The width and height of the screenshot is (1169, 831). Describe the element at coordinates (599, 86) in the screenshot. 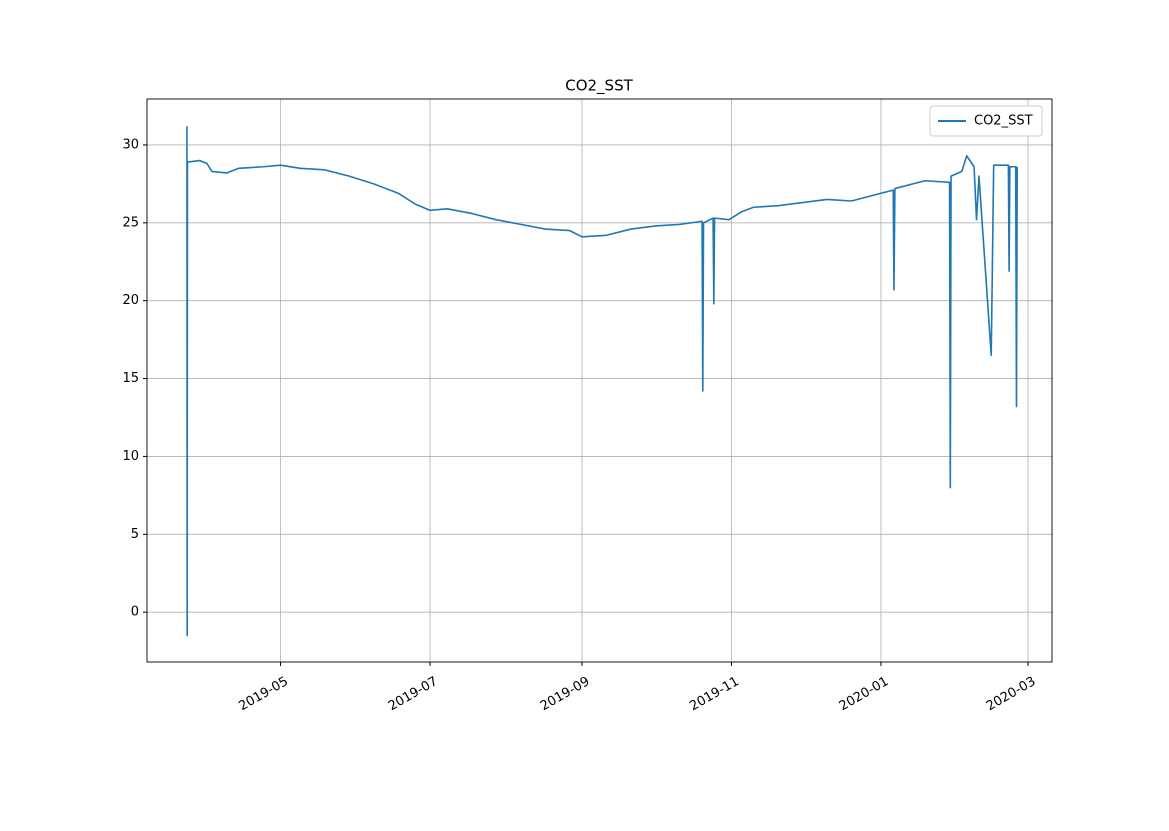

I see `chart-title: CO2_SST` at that location.